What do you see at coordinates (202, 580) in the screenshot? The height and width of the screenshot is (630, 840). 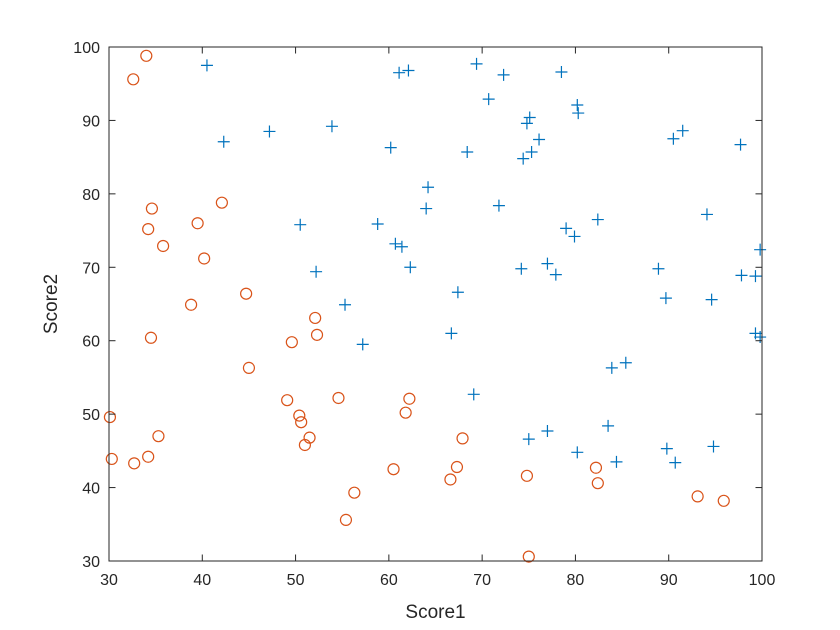 I see `x-tick-label: 40` at bounding box center [202, 580].